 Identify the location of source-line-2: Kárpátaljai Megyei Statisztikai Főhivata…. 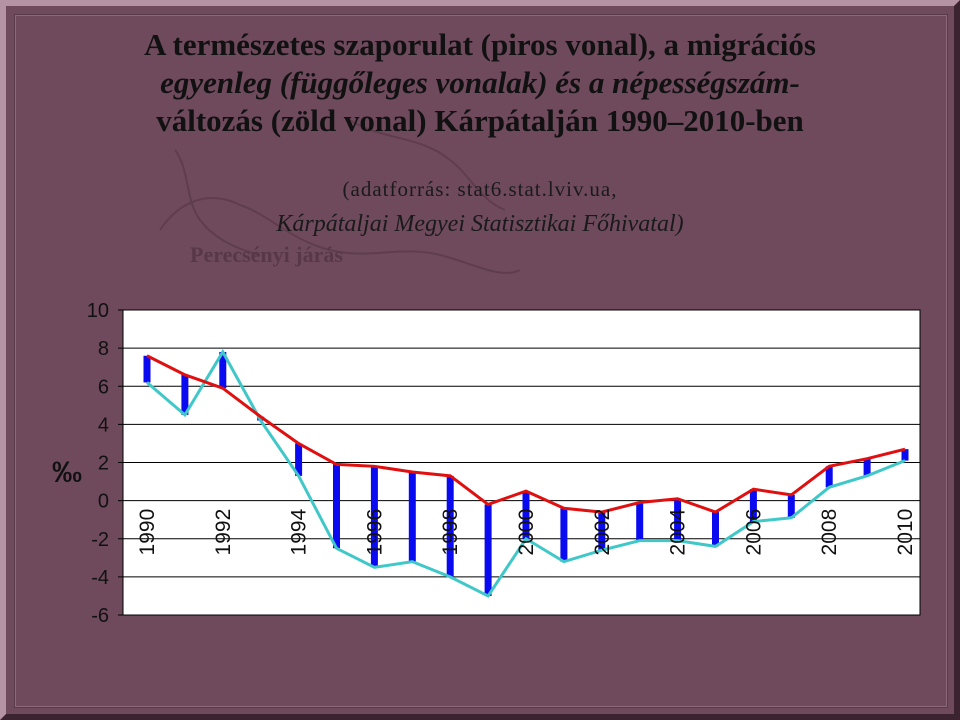
(480, 224).